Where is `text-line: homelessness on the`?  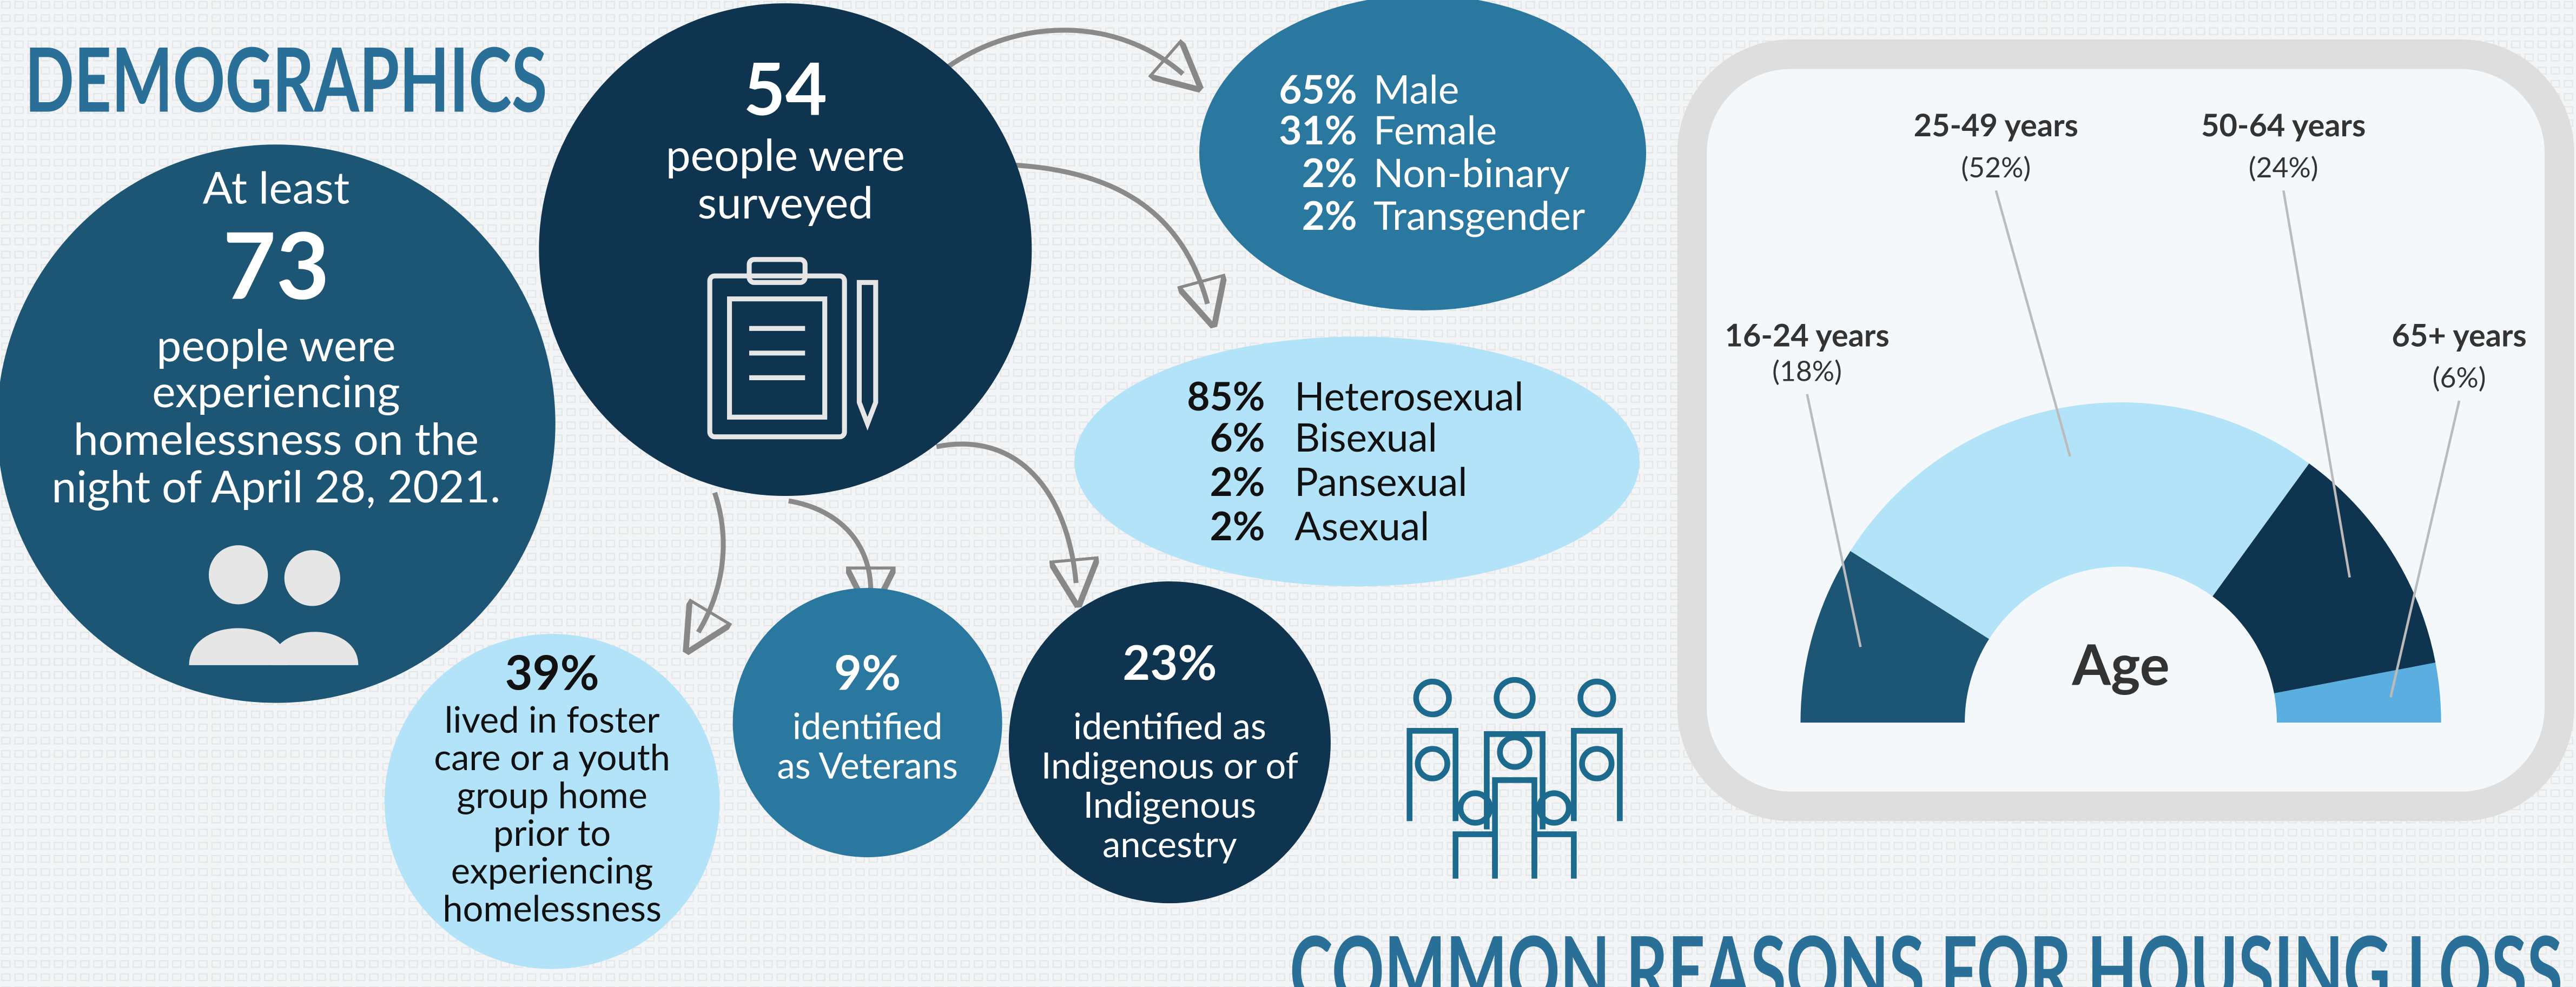 text-line: homelessness on the is located at coordinates (276, 439).